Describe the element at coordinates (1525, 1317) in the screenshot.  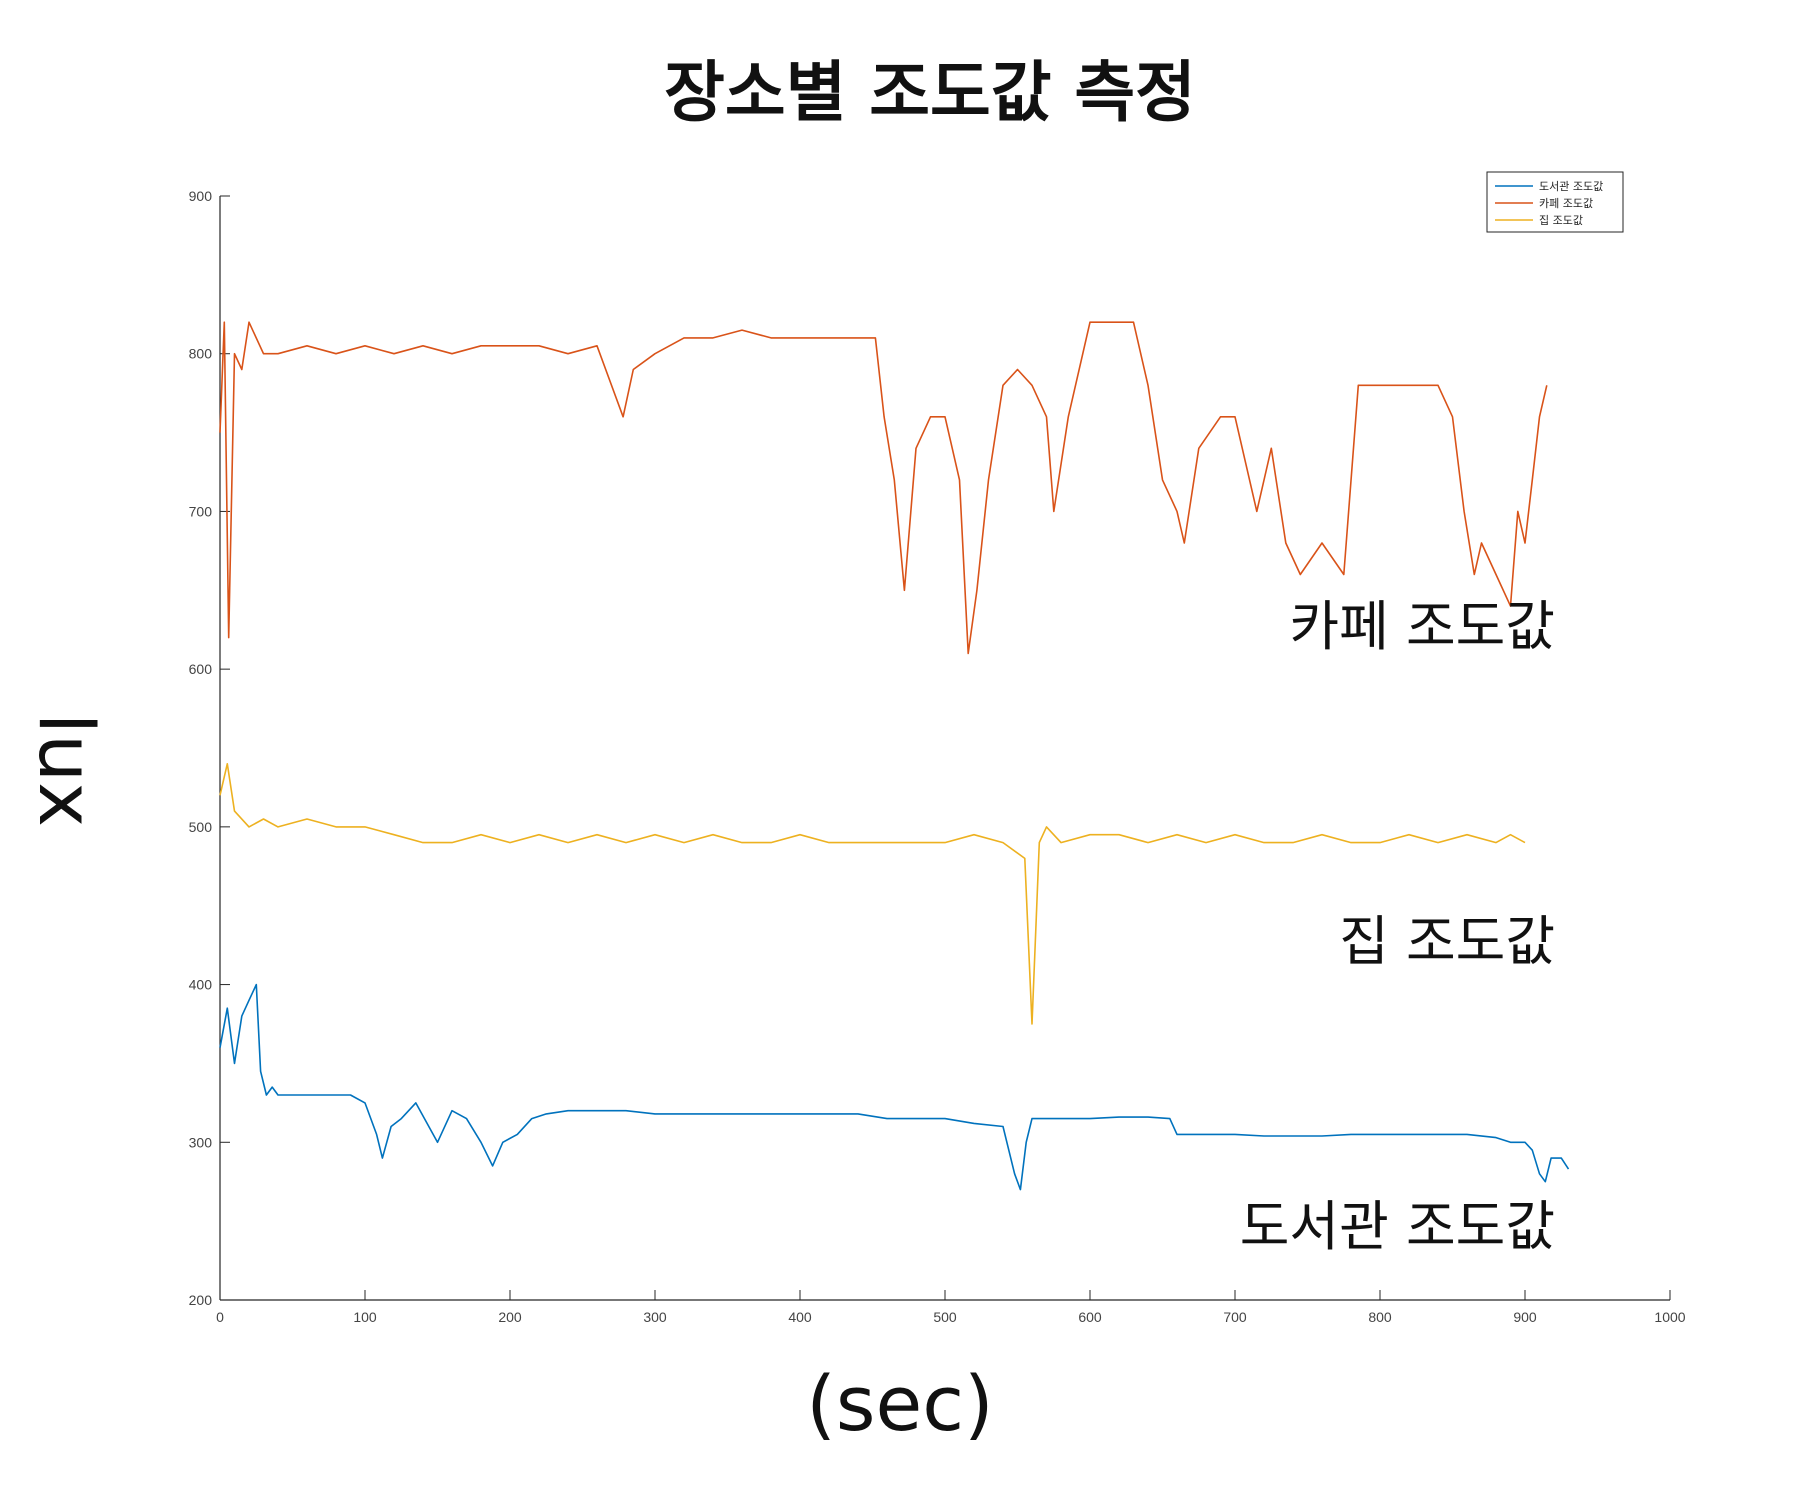
I see `x-tick-label: 900` at that location.